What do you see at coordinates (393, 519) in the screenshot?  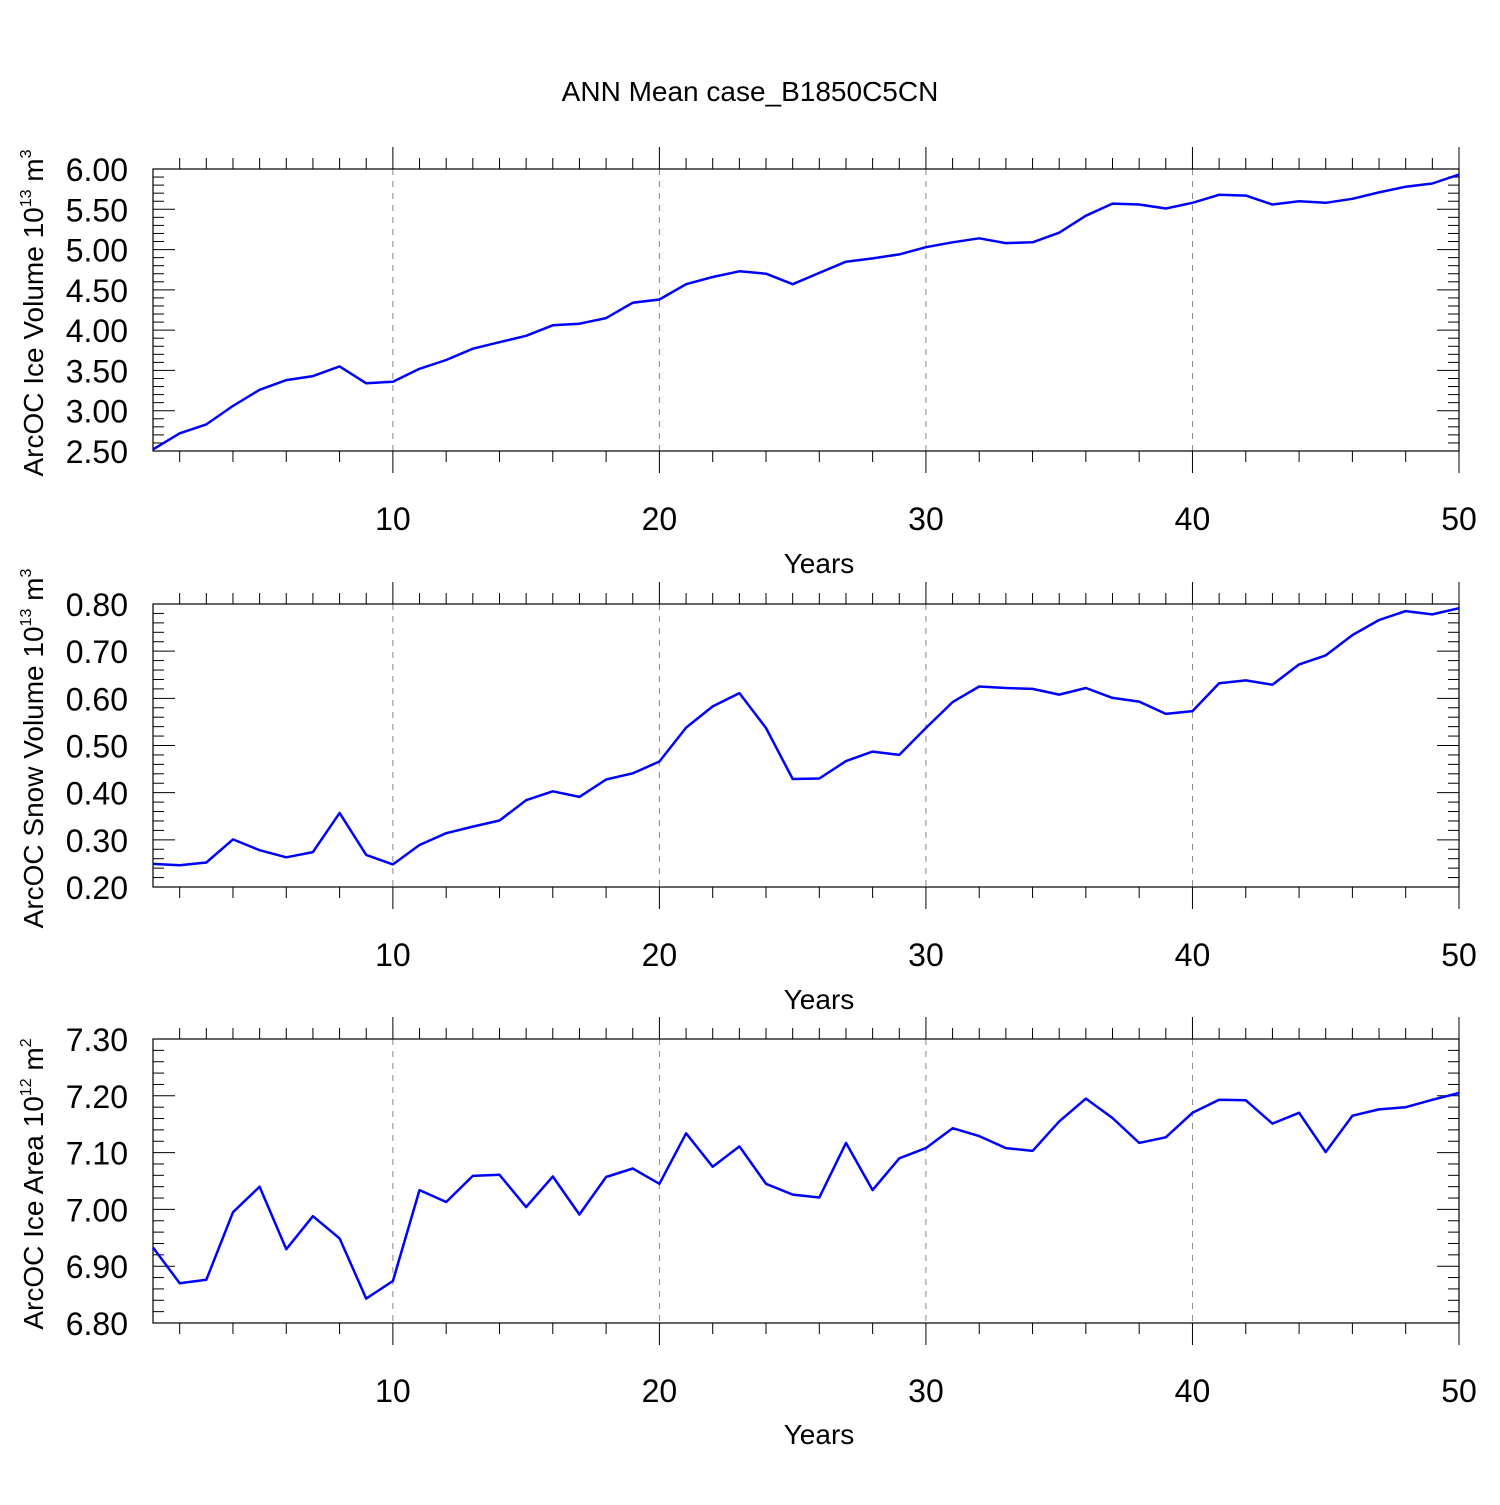 I see `x-tick-label: 10` at bounding box center [393, 519].